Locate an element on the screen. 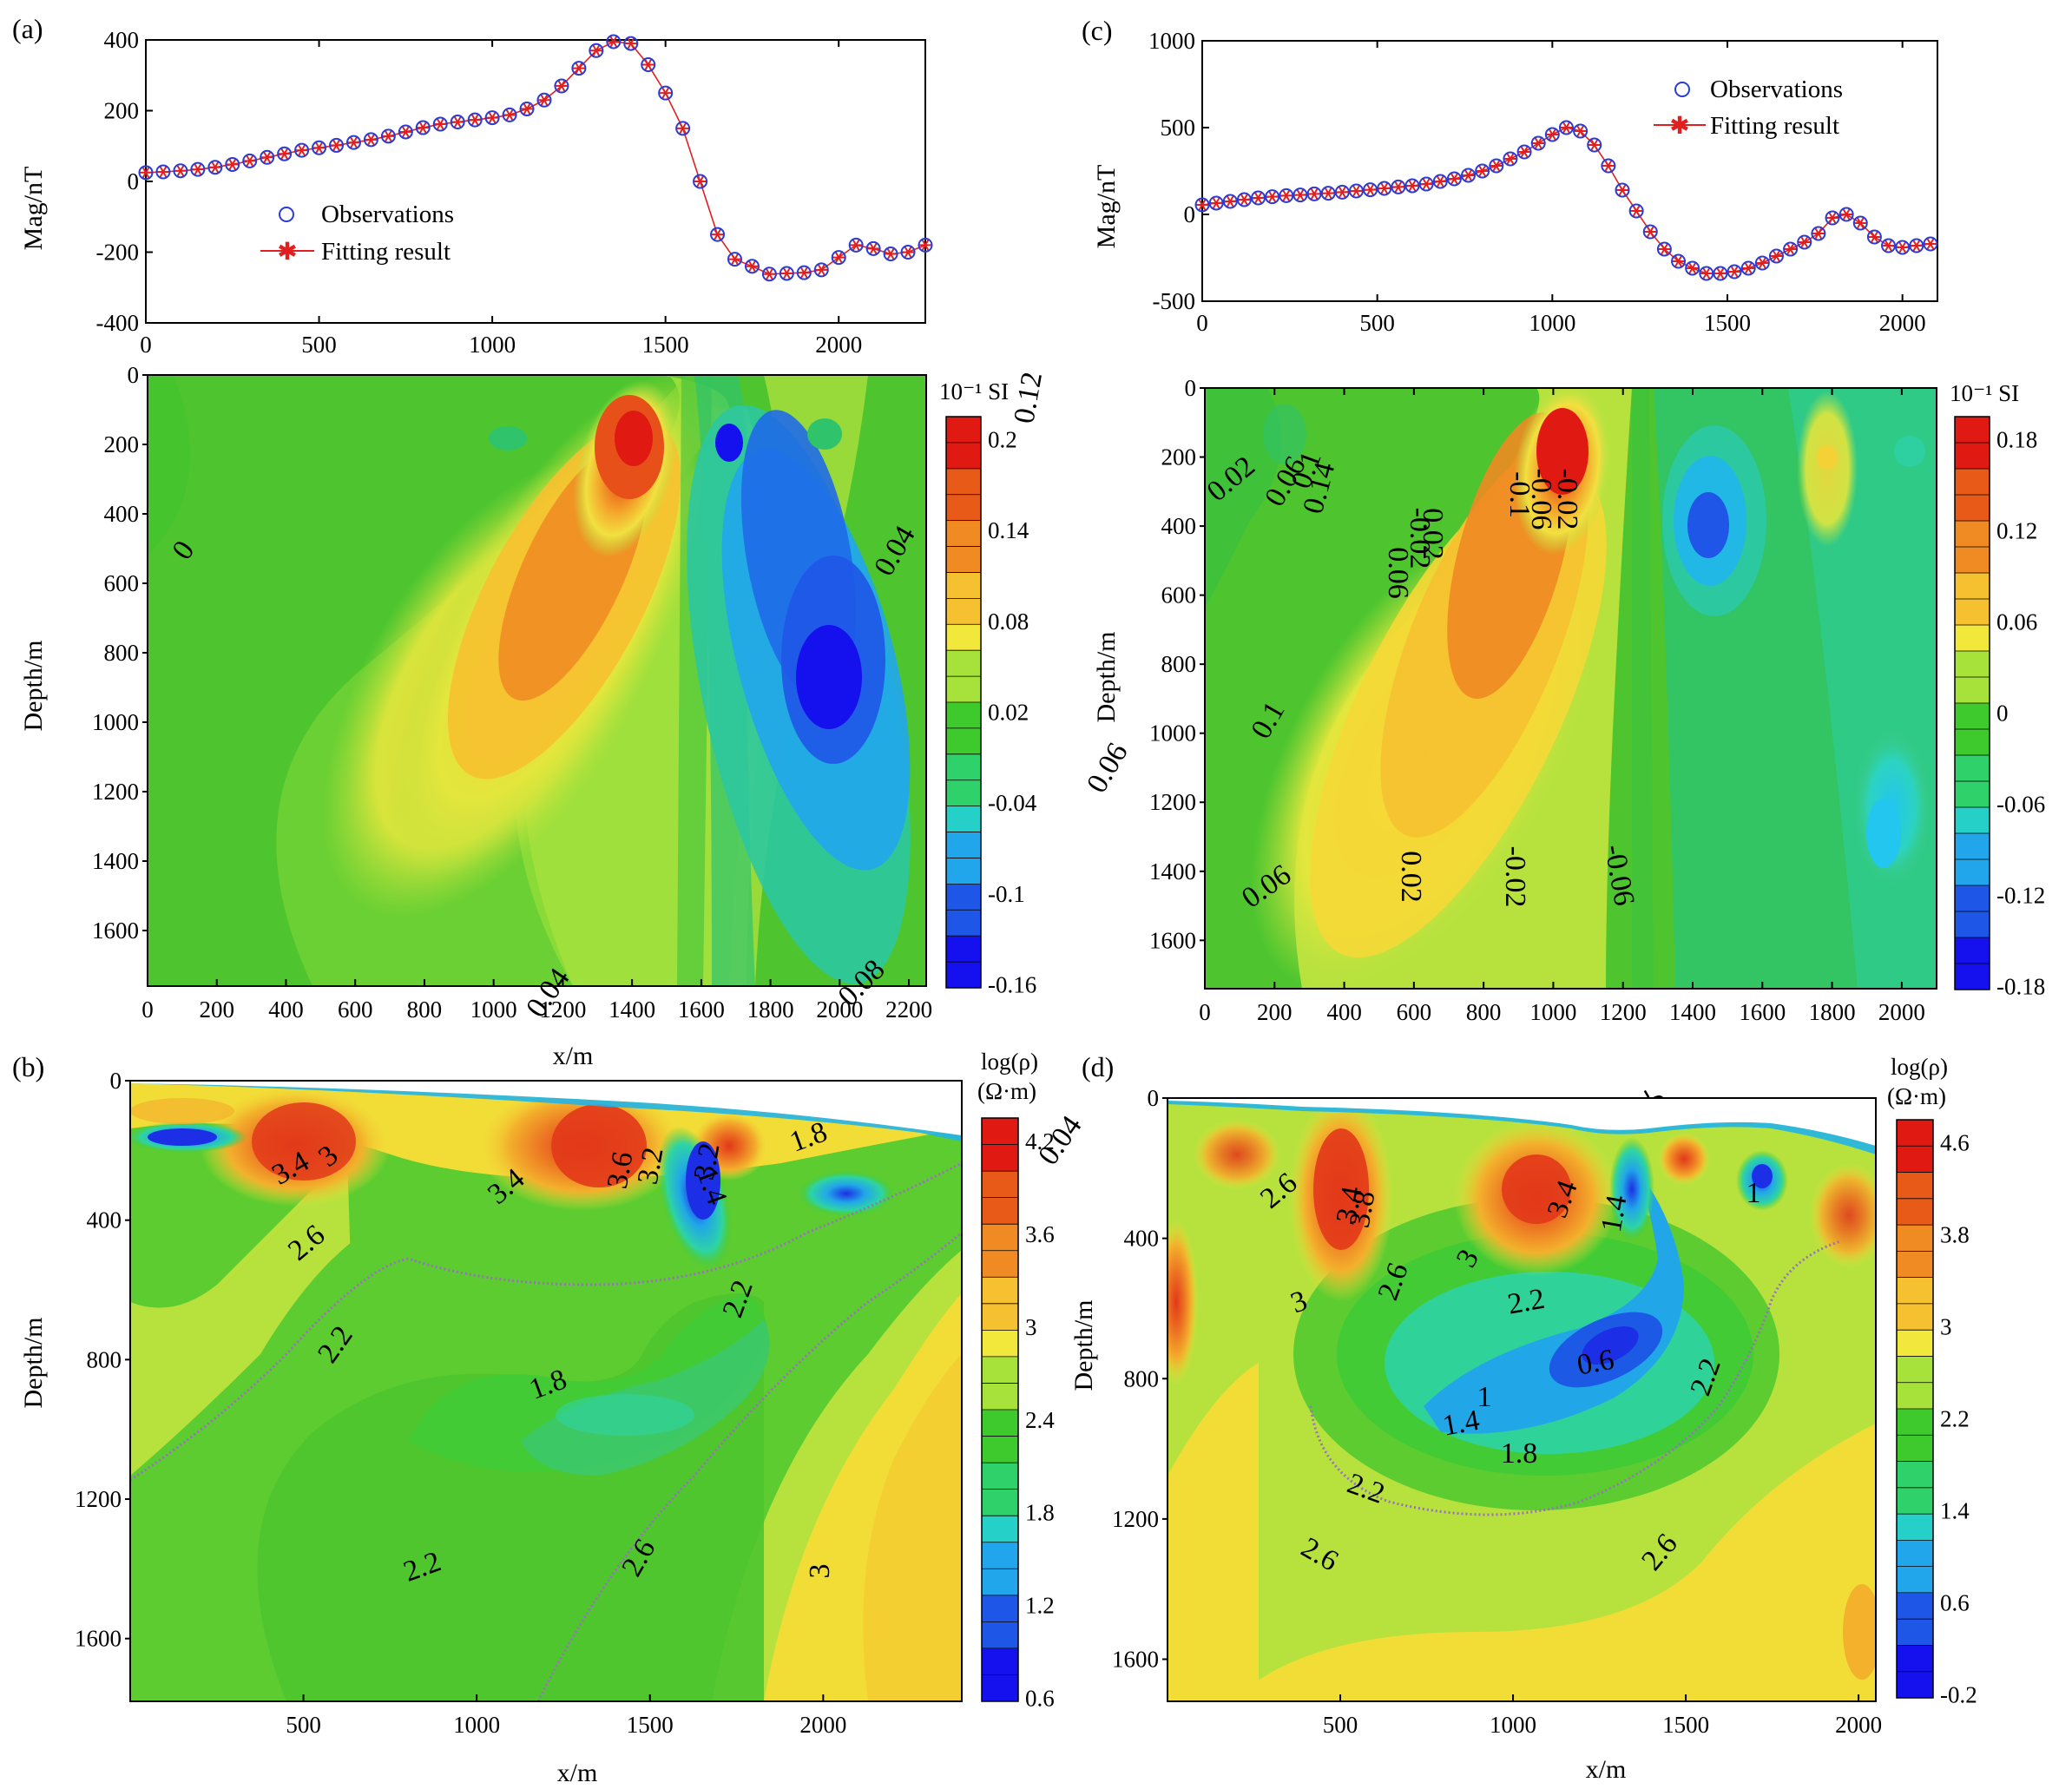 The height and width of the screenshot is (1789, 2072). x-tick-label: 0 is located at coordinates (1205, 1012).